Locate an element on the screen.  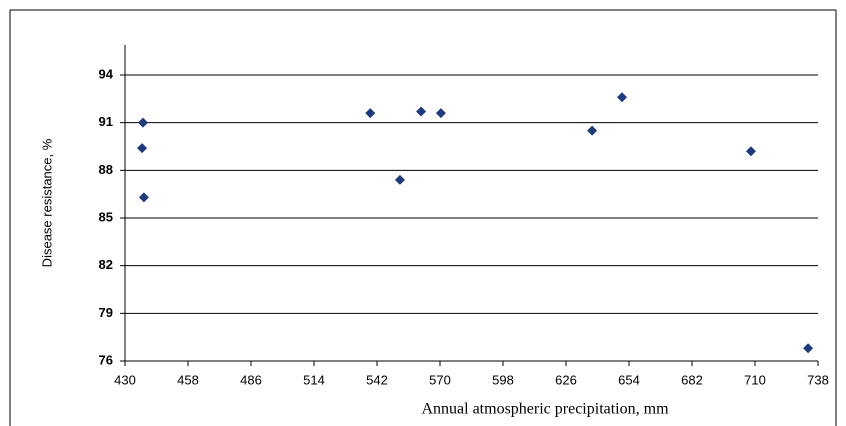
y-tick-label: 76 is located at coordinates (106, 359).